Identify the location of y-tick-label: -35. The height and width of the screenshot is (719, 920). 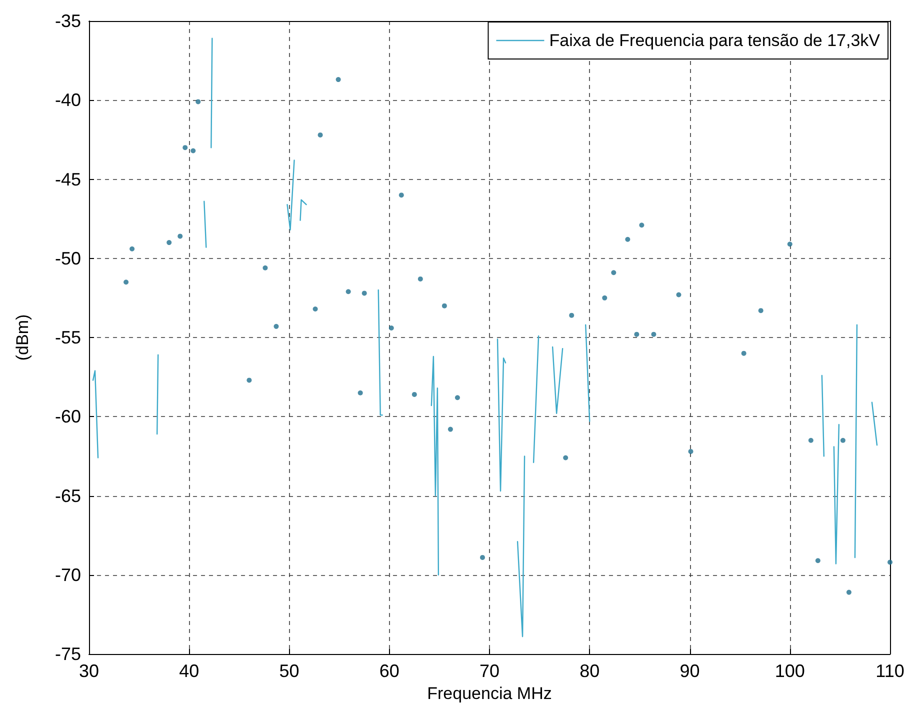
(67, 21).